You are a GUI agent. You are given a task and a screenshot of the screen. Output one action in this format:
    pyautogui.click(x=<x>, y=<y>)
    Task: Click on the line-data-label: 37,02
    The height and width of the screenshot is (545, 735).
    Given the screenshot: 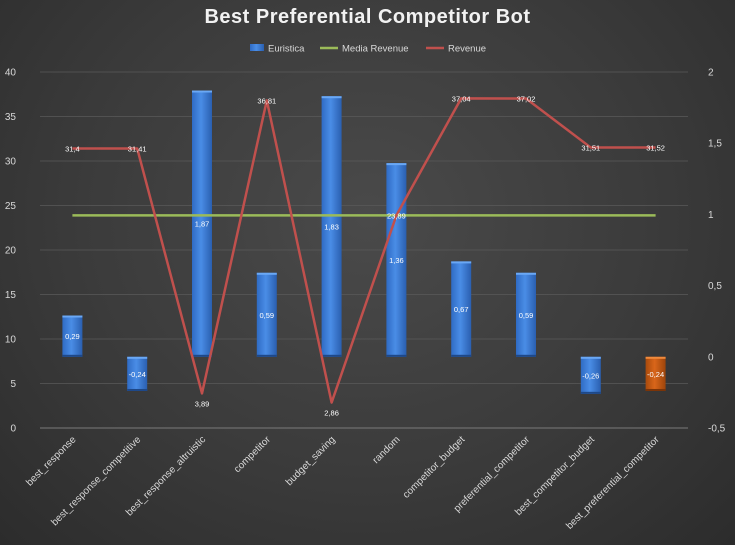 What is the action you would take?
    pyautogui.click(x=526, y=99)
    